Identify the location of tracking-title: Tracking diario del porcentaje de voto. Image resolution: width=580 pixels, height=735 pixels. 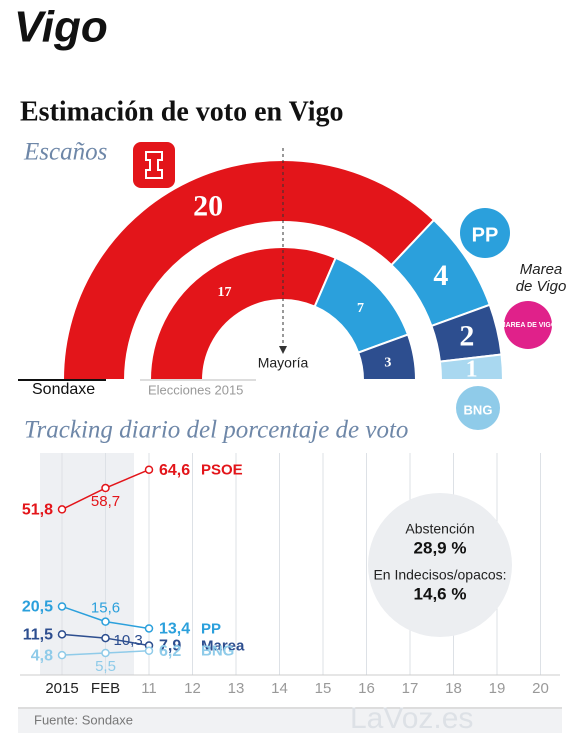
(216, 430).